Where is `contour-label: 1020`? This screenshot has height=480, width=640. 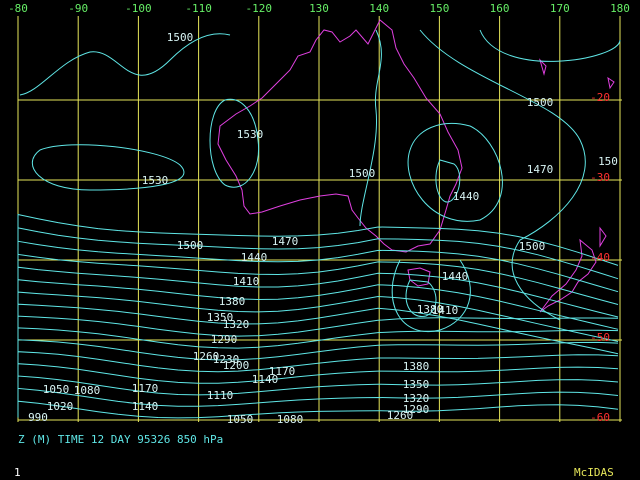 contour-label: 1020 is located at coordinates (60, 406).